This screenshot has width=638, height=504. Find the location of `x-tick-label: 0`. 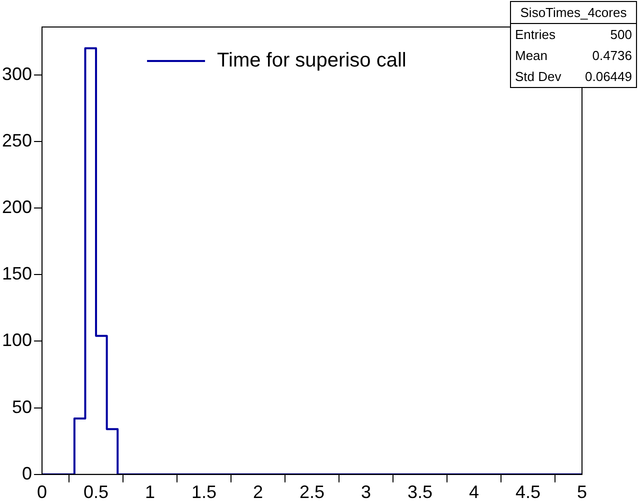

x-tick-label: 0 is located at coordinates (42, 492).